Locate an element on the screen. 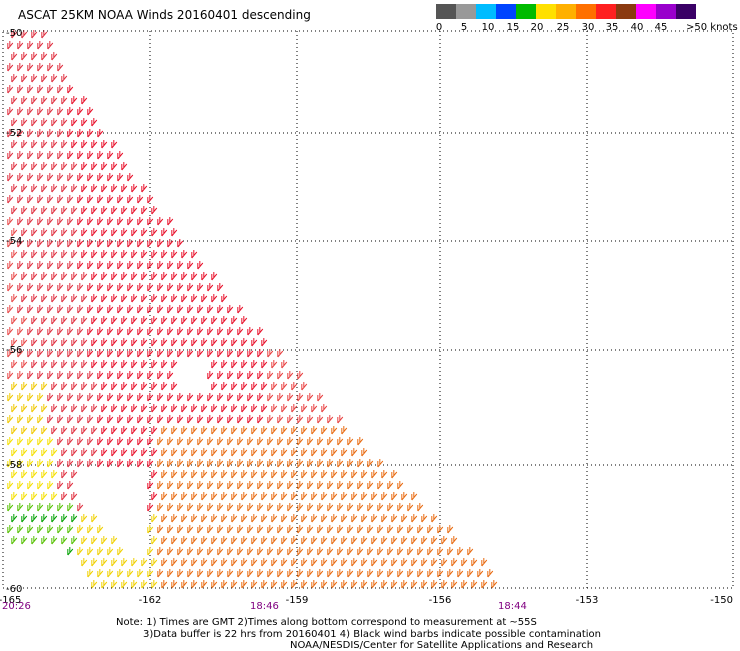  time-label-left: 20:26 is located at coordinates (16, 606).